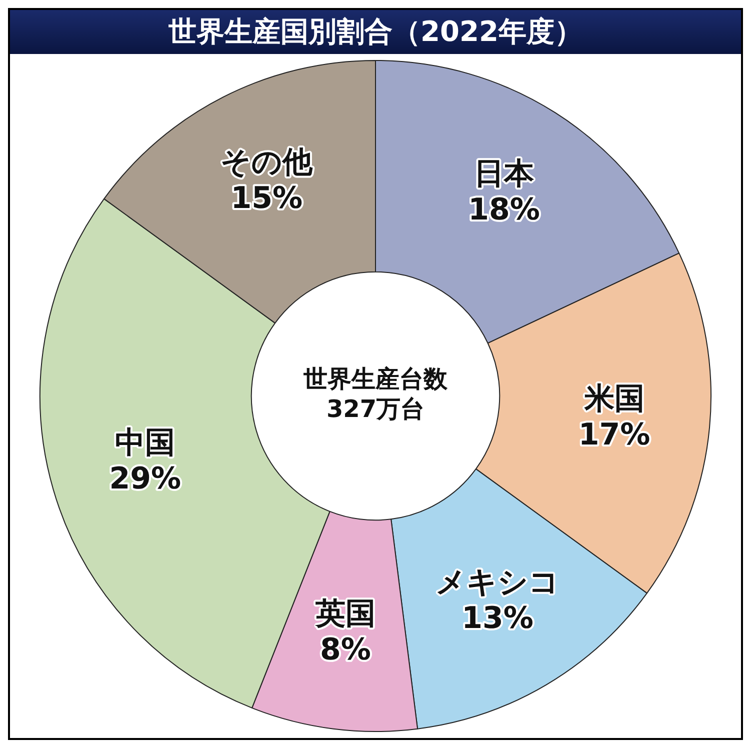 Image resolution: width=751 pixels, height=751 pixels. What do you see at coordinates (375, 379) in the screenshot?
I see `text: 世界生産台数` at bounding box center [375, 379].